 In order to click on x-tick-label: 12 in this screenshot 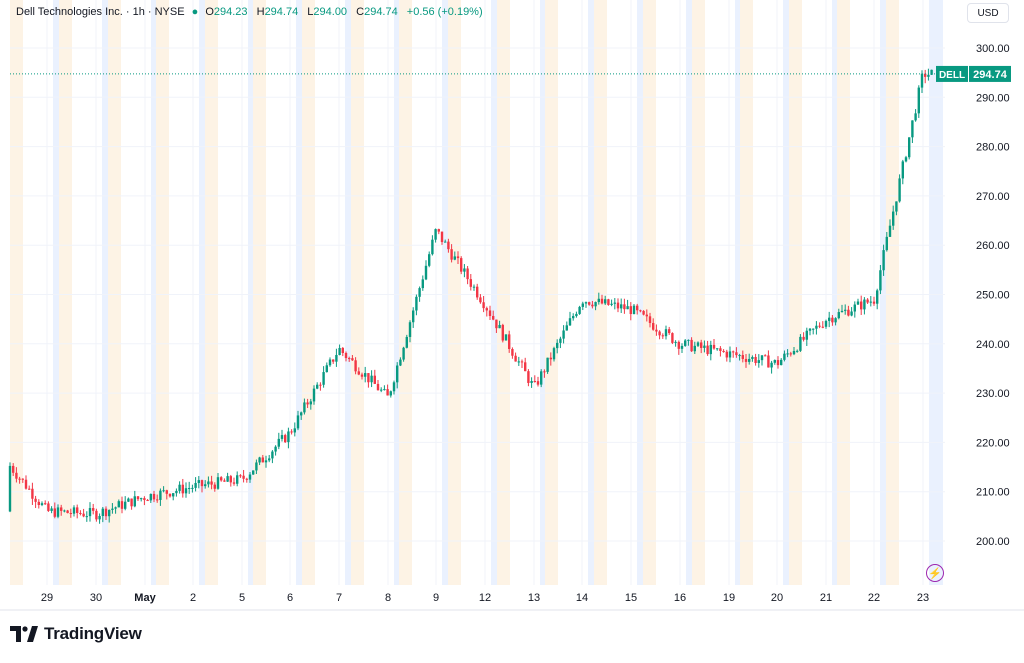, I will do `click(485, 598)`.